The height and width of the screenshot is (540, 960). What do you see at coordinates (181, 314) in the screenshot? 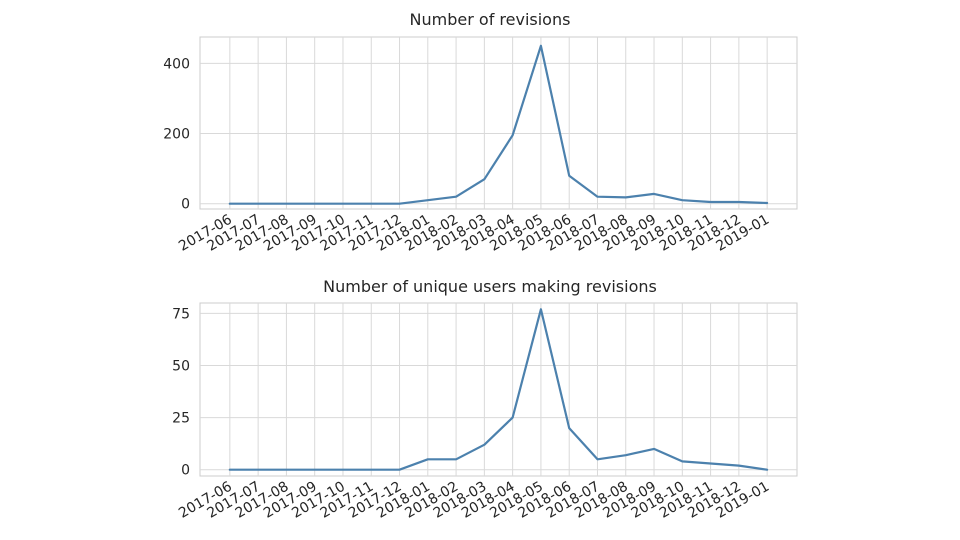
I see `unique-users-y-tick-label: 75` at bounding box center [181, 314].